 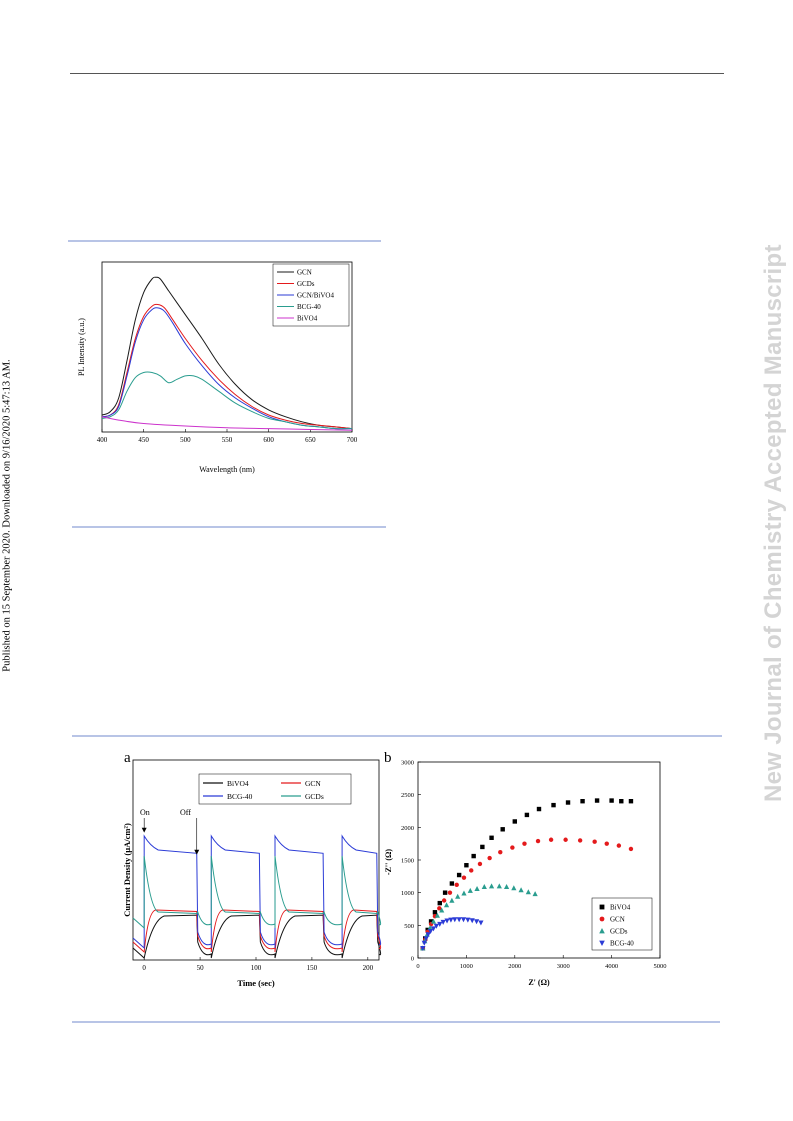 What do you see at coordinates (143, 440) in the screenshot?
I see `pl-xtick-label: 450` at bounding box center [143, 440].